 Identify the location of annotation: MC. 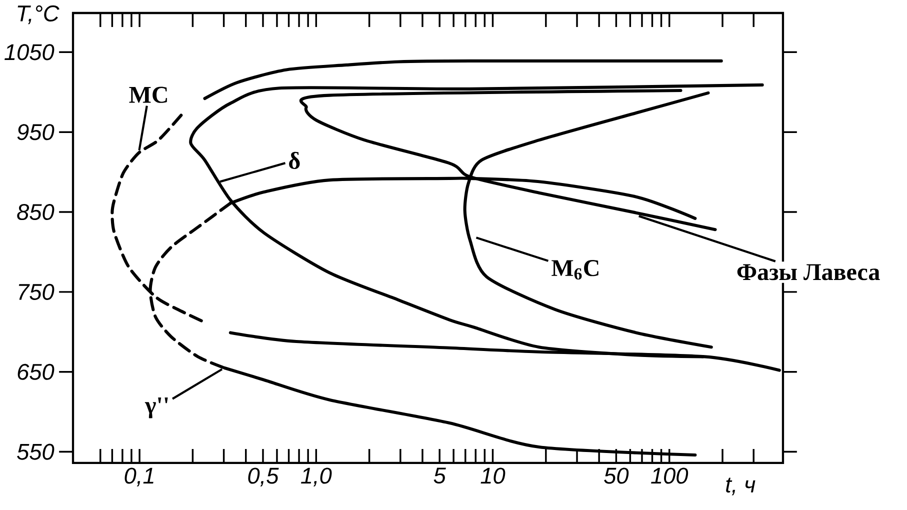
(148, 94).